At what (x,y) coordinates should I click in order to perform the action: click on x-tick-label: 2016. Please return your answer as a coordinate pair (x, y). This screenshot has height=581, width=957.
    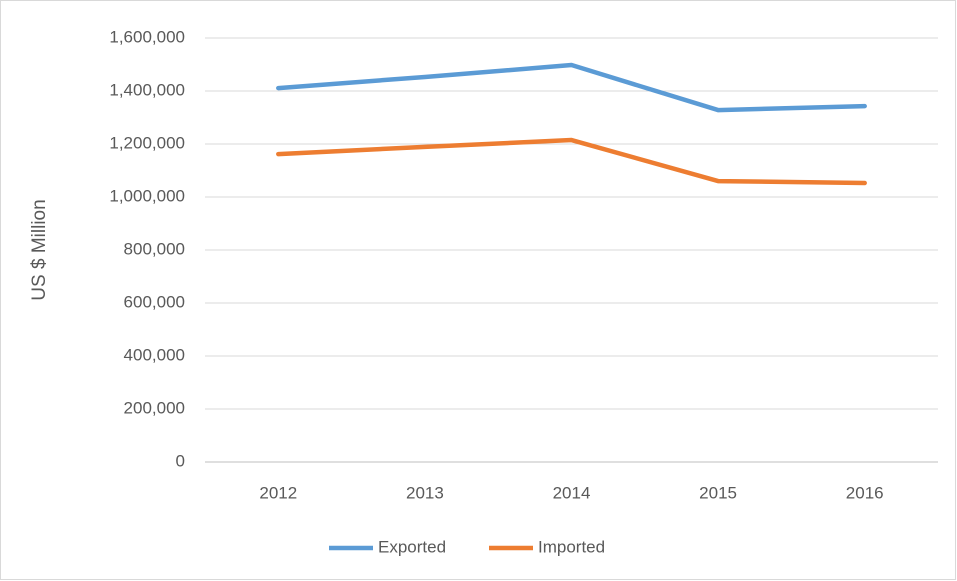
    Looking at the image, I should click on (865, 492).